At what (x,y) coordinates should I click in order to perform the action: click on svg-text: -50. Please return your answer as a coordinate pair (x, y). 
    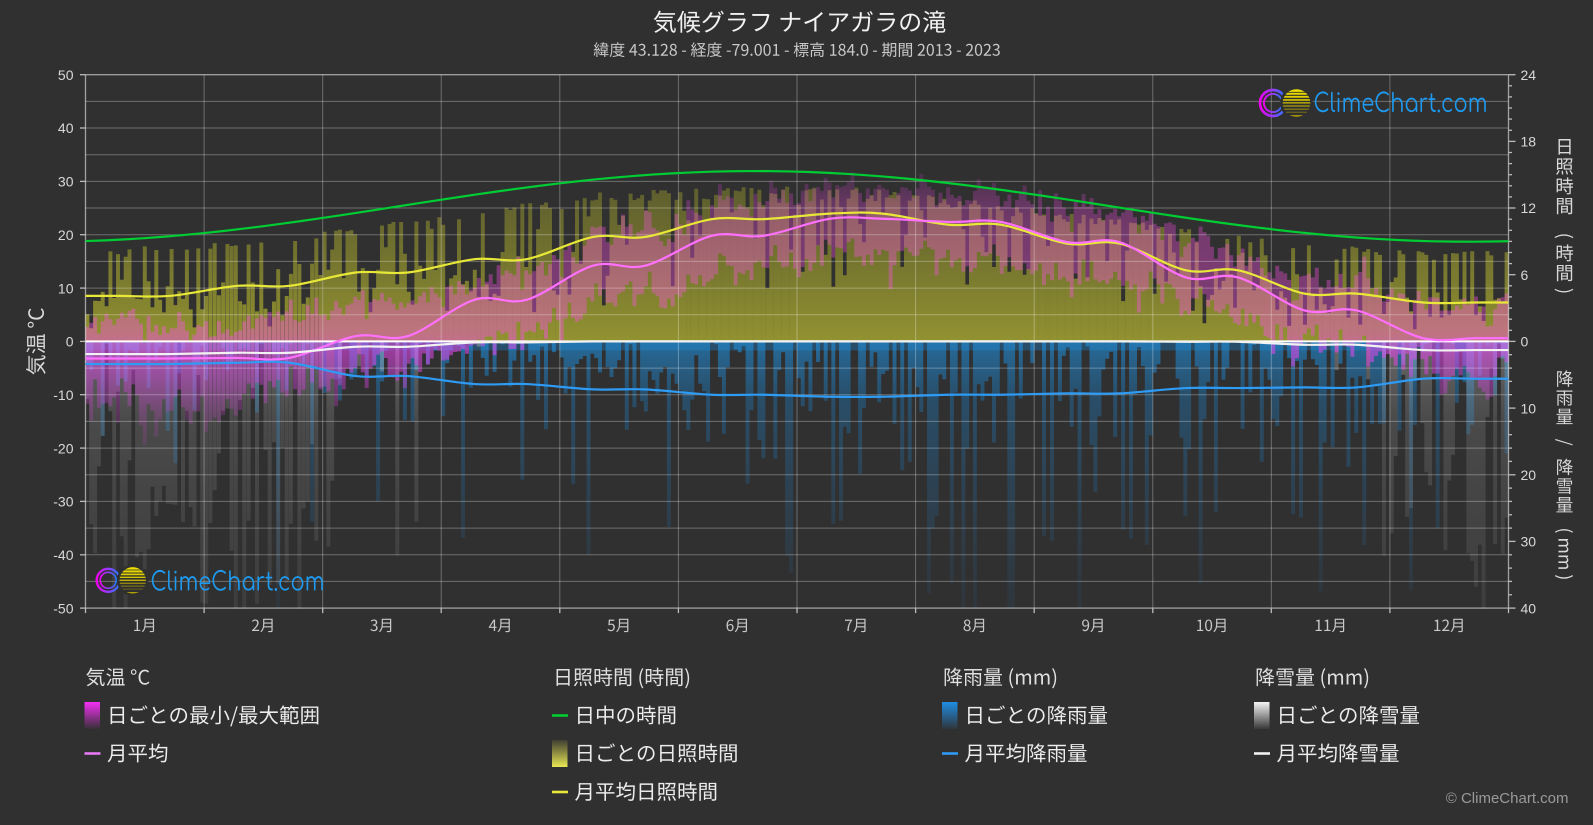
    Looking at the image, I should click on (63, 608).